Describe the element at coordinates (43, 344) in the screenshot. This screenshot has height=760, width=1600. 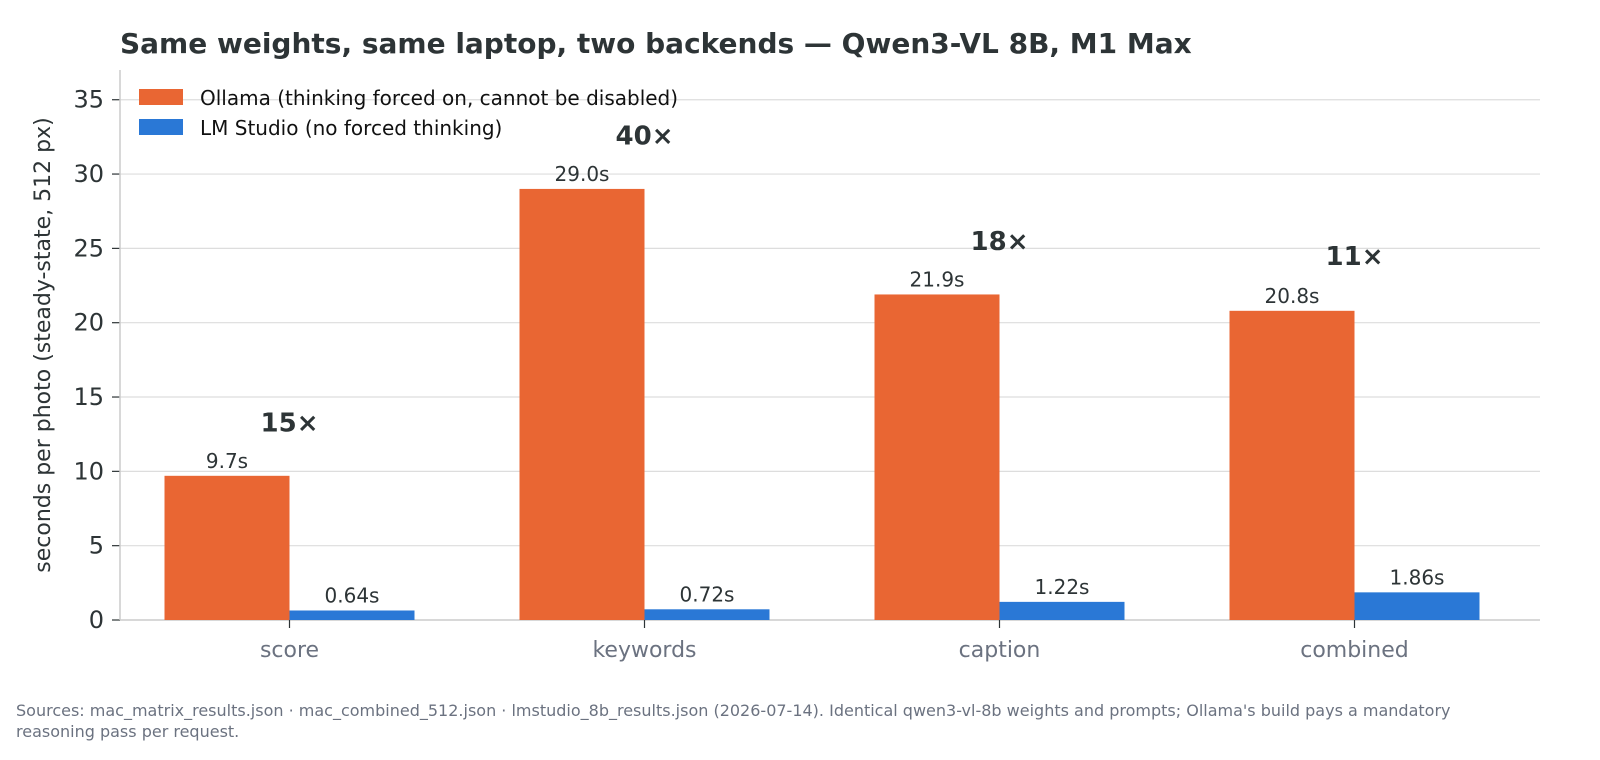
I see `y-axis-label: seconds per photo (steady-state, 512 px)` at that location.